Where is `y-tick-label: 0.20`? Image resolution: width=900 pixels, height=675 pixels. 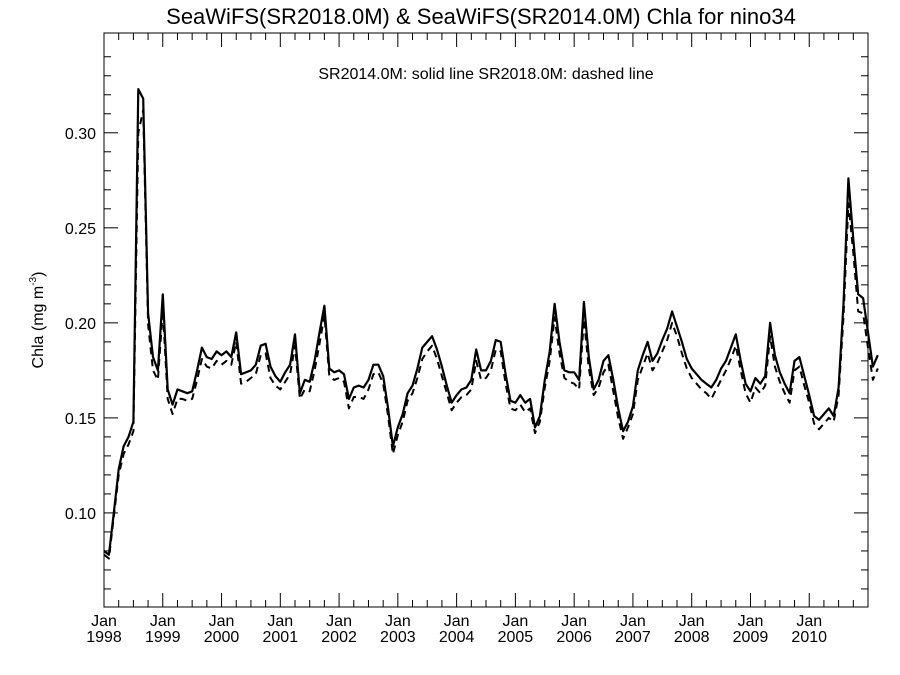 y-tick-label: 0.20 is located at coordinates (80, 324).